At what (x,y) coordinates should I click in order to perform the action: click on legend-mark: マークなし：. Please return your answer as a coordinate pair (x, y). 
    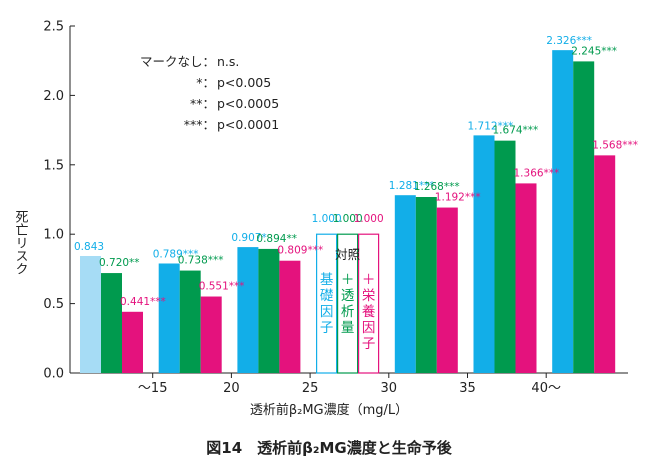
    Looking at the image, I should click on (177, 61).